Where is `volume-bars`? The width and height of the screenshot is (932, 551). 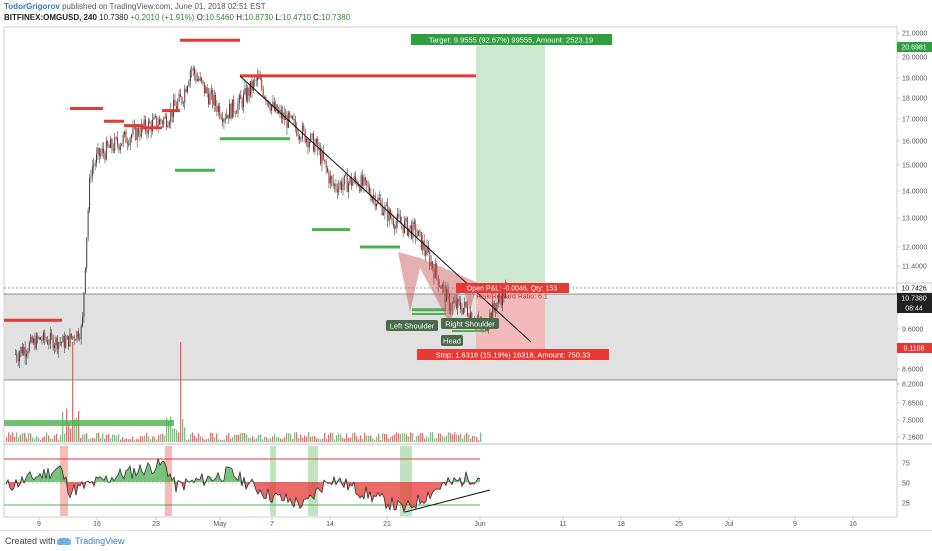
volume-bars is located at coordinates (244, 392).